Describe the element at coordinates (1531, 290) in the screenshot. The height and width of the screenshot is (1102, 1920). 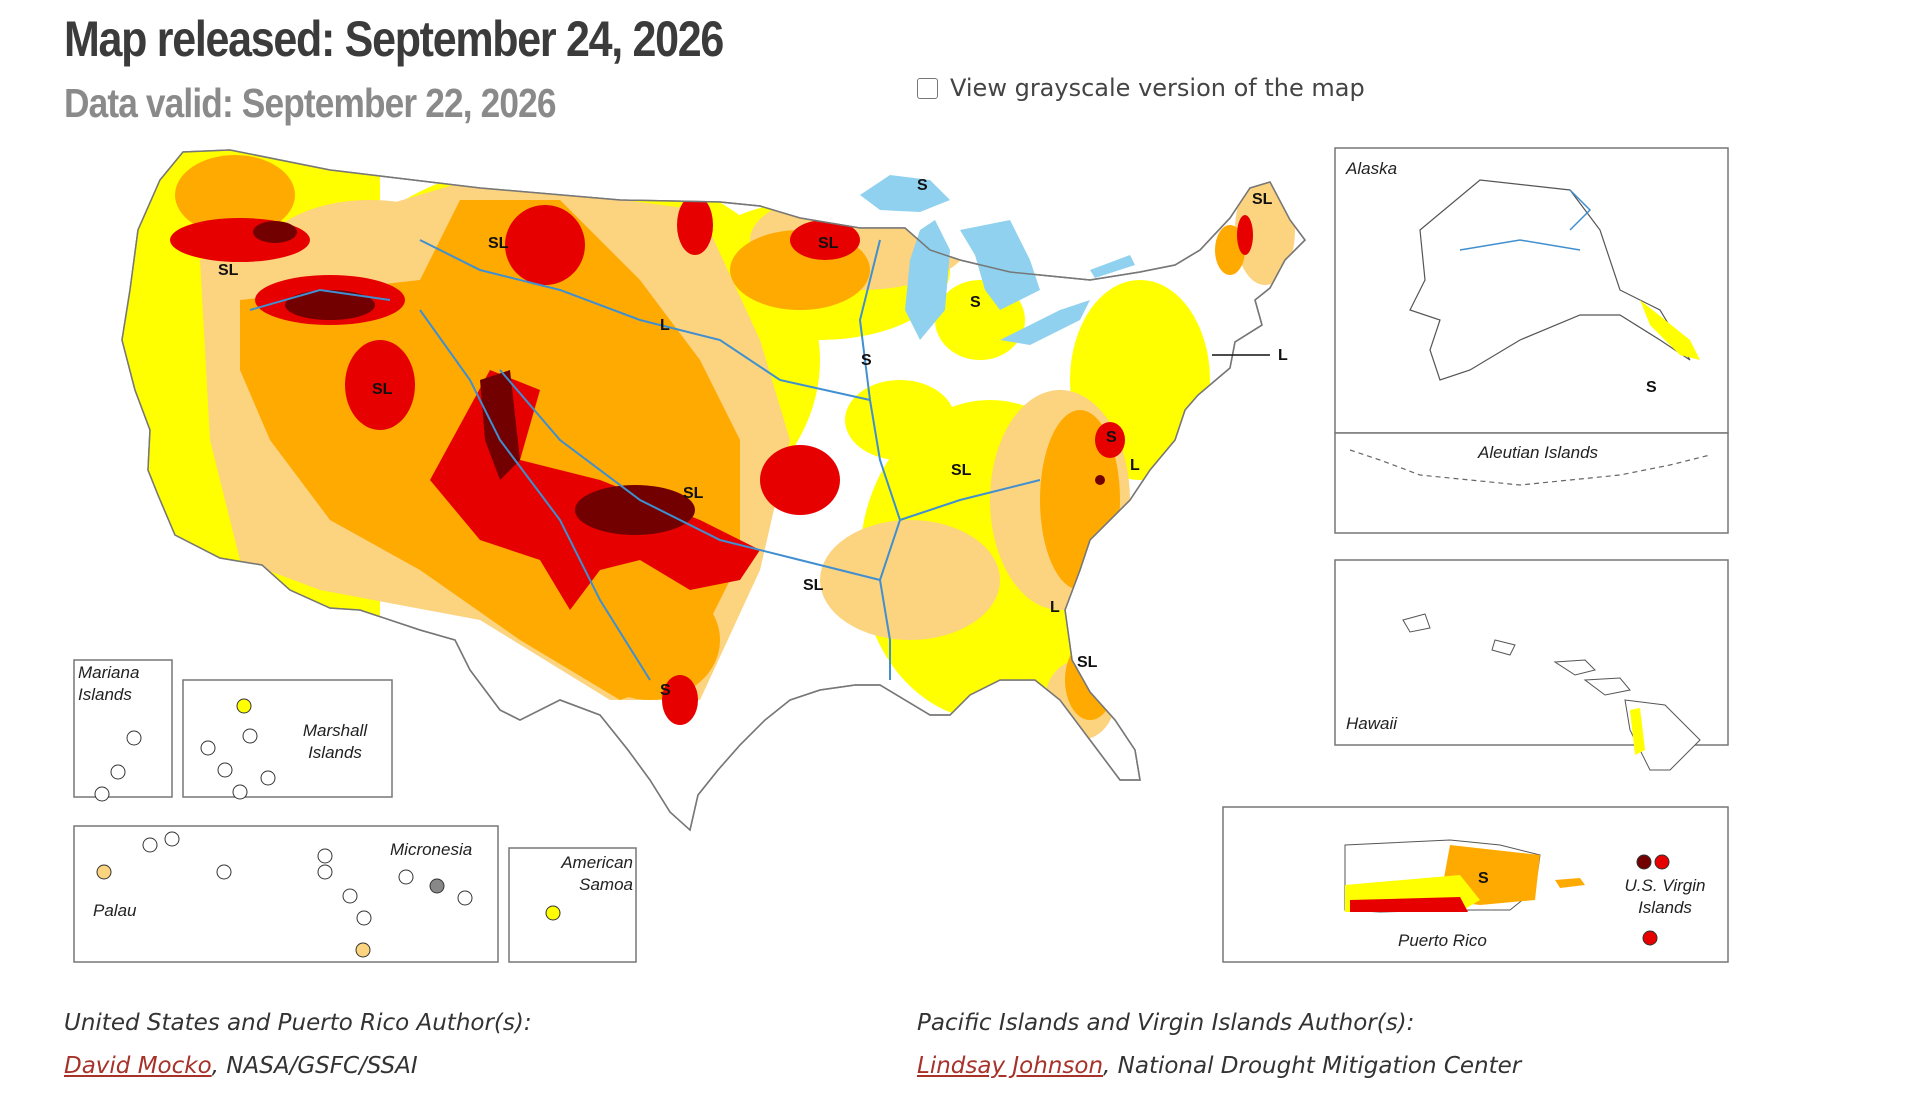
I see `alaska-inset: Alaska S` at that location.